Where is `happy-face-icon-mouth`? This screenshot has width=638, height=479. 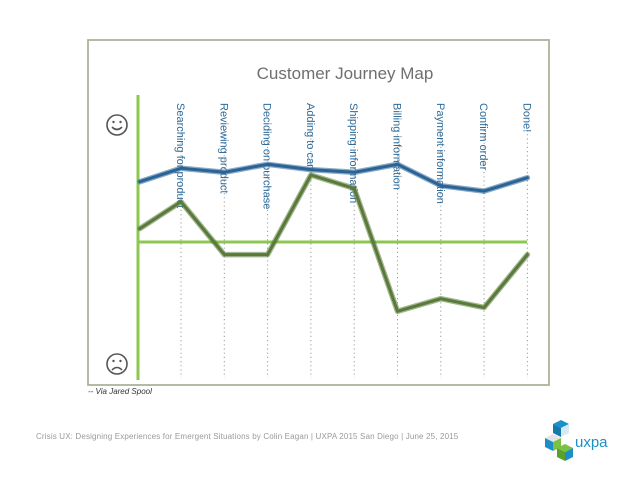
happy-face-icon-mouth is located at coordinates (117, 128).